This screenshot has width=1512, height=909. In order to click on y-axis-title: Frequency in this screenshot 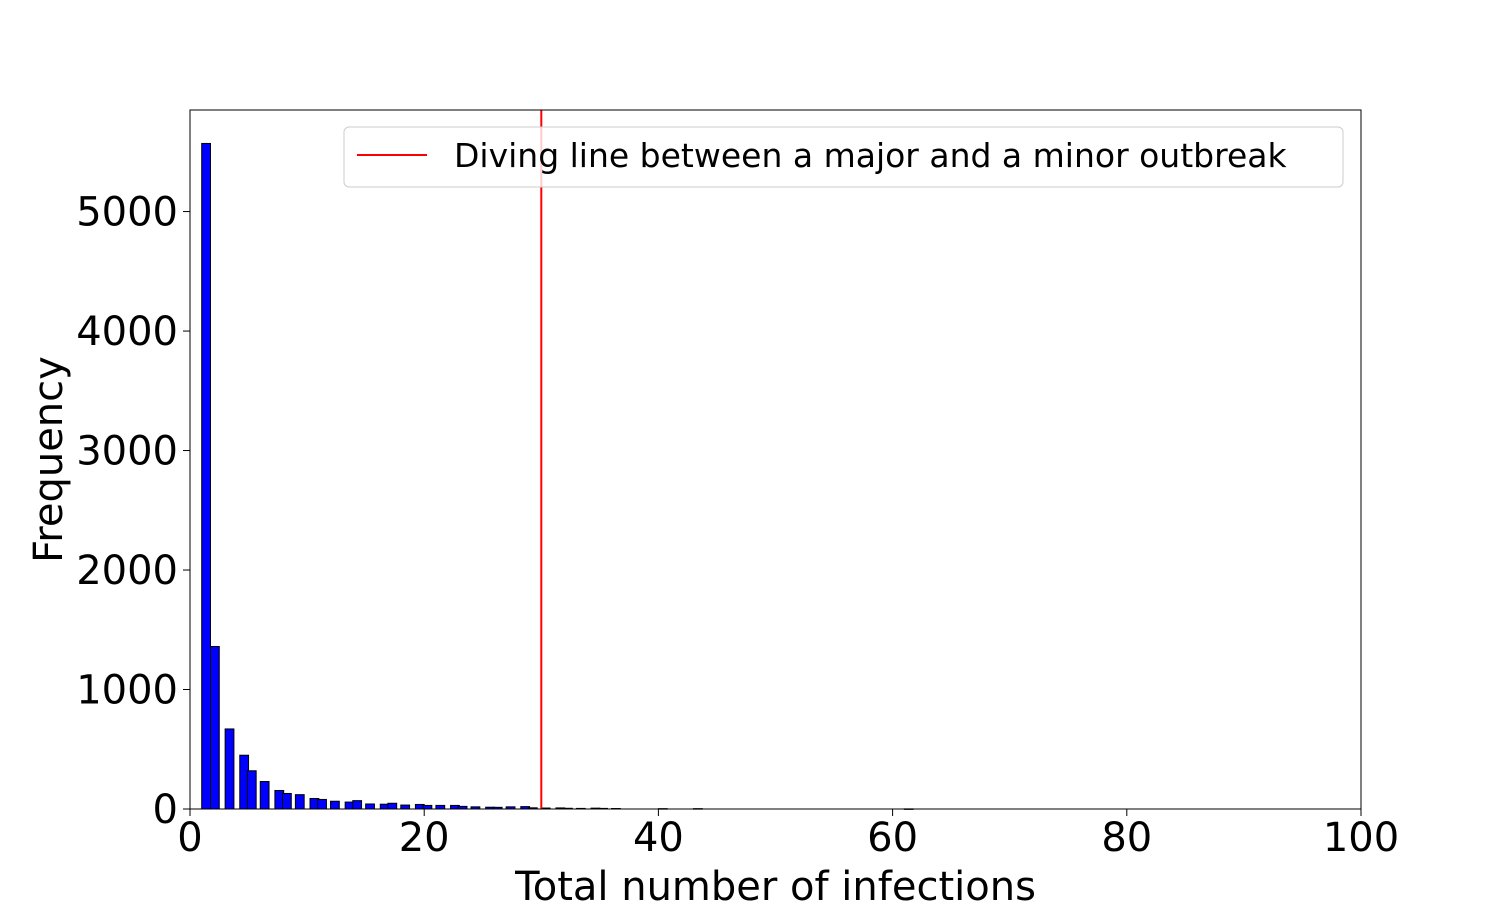, I will do `click(49, 459)`.